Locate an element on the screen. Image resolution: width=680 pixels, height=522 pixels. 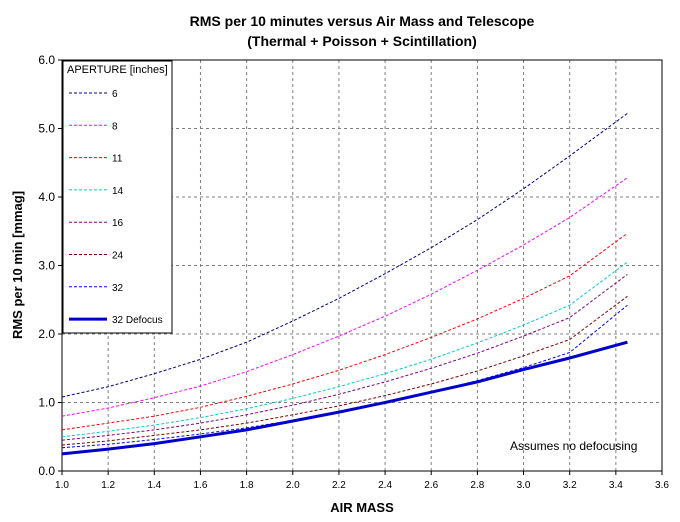
y-axis-title: RMS per 10 min [mmag] is located at coordinates (17, 265).